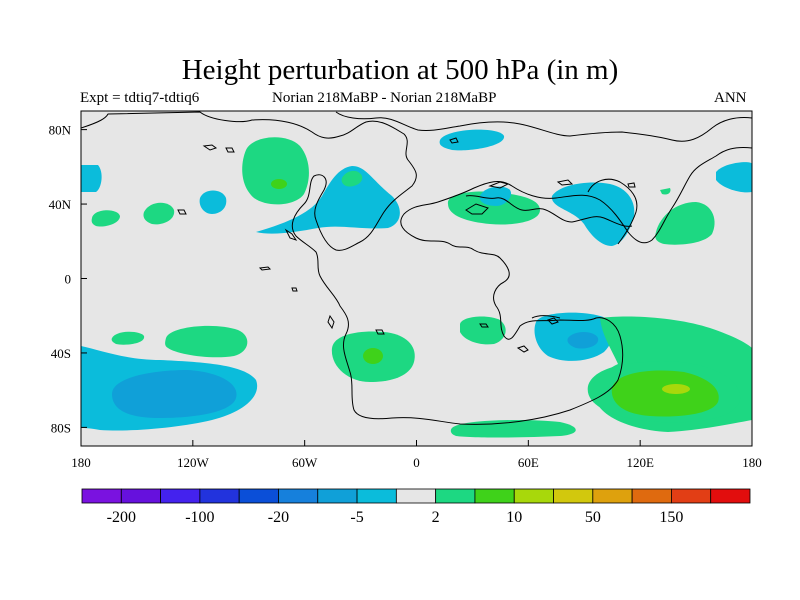  I want to click on anomaly-asia-negative, so click(593, 214).